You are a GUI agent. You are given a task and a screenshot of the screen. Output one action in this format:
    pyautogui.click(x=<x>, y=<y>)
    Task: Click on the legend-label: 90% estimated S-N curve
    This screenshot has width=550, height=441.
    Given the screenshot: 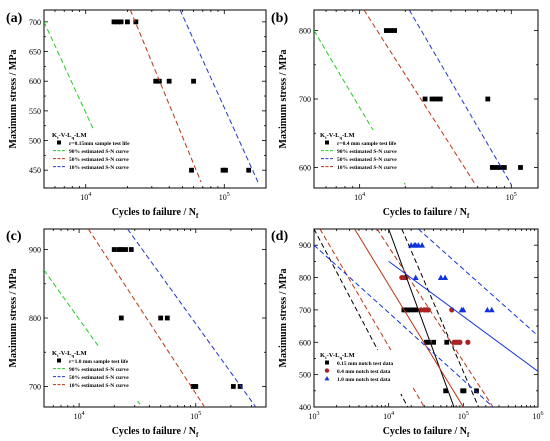 What is the action you would take?
    pyautogui.click(x=99, y=370)
    